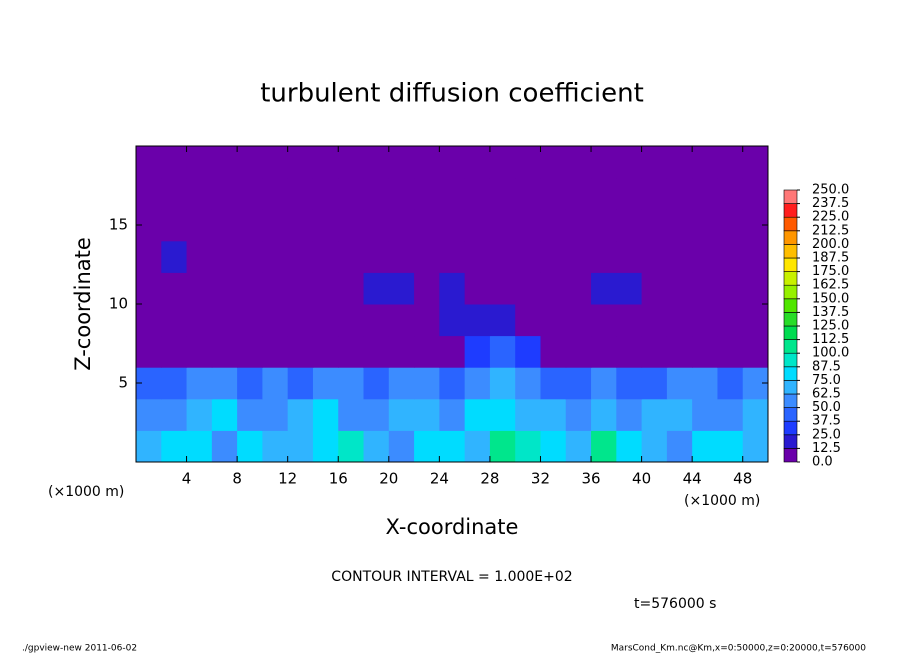  Describe the element at coordinates (86, 492) in the screenshot. I see `x-unit: (×1000 m)` at that location.